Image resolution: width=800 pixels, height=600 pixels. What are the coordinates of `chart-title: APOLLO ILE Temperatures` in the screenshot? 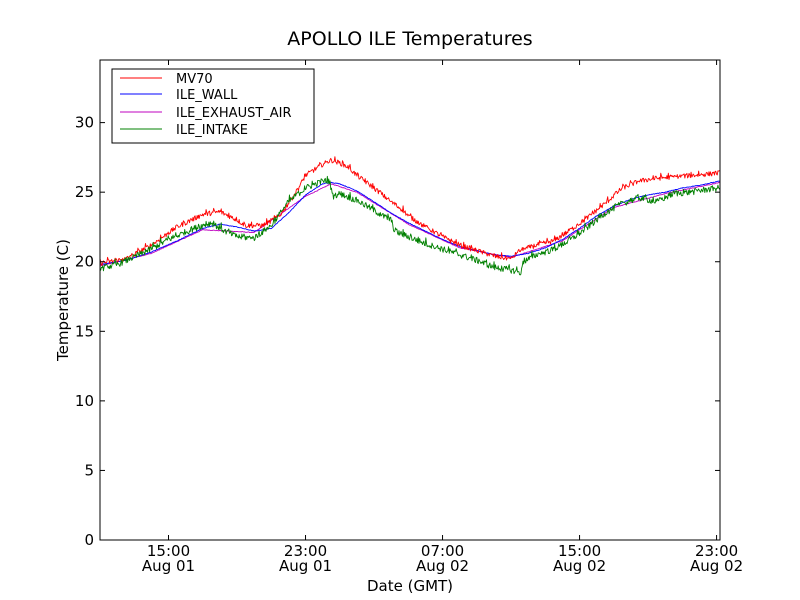 It's located at (409, 39).